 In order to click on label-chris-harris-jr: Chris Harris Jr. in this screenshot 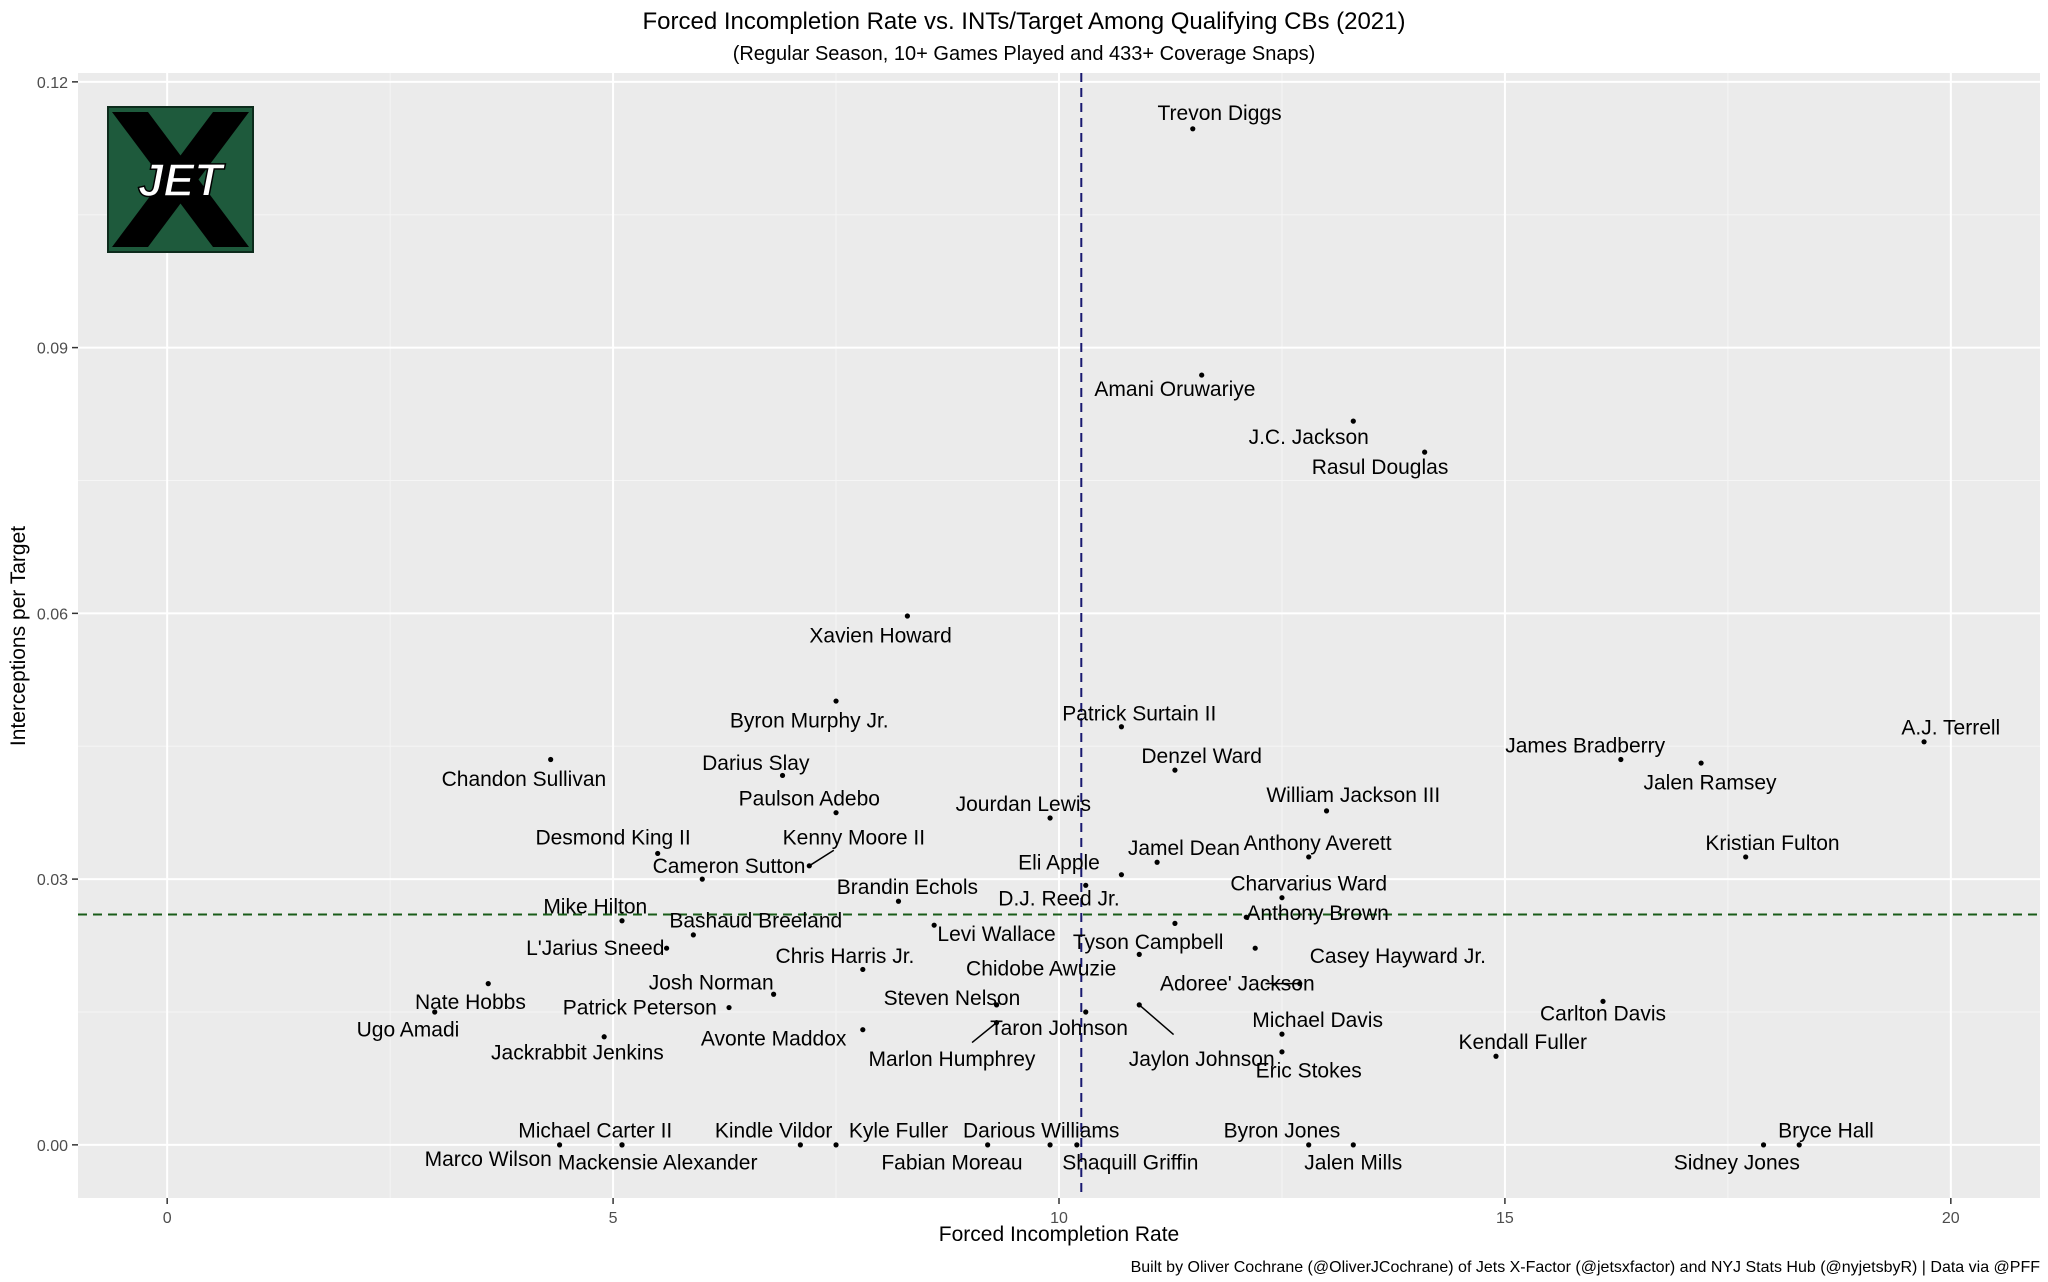, I will do `click(845, 956)`.